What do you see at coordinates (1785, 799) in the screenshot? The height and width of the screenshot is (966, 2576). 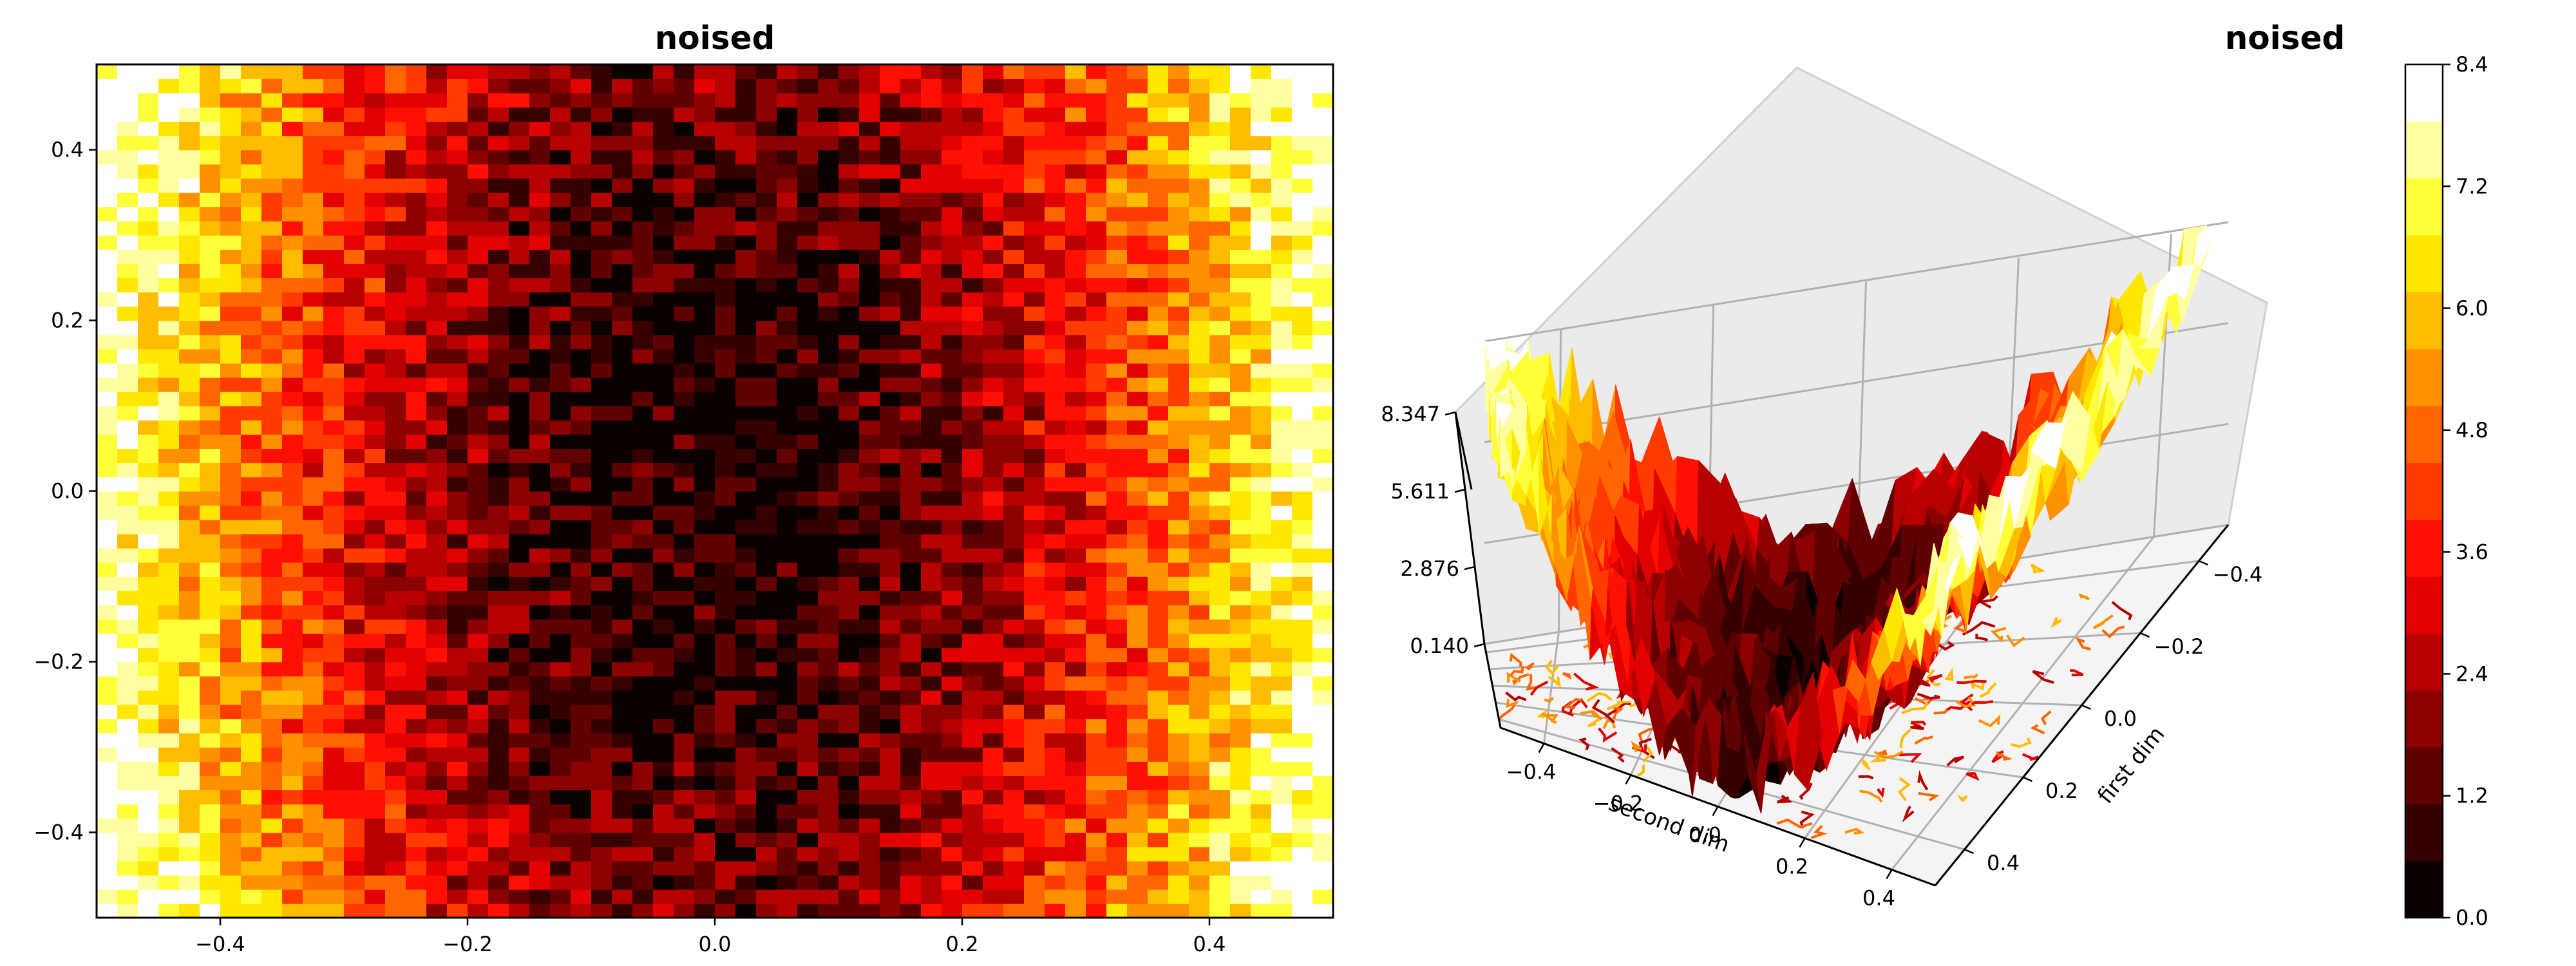 I see `floor-contour-segment` at bounding box center [1785, 799].